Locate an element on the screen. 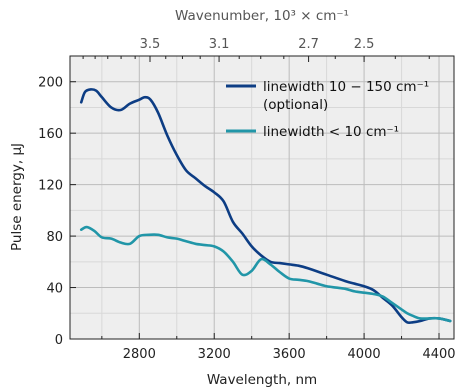 The height and width of the screenshot is (392, 455). y-tick-label: 0 is located at coordinates (59, 340).